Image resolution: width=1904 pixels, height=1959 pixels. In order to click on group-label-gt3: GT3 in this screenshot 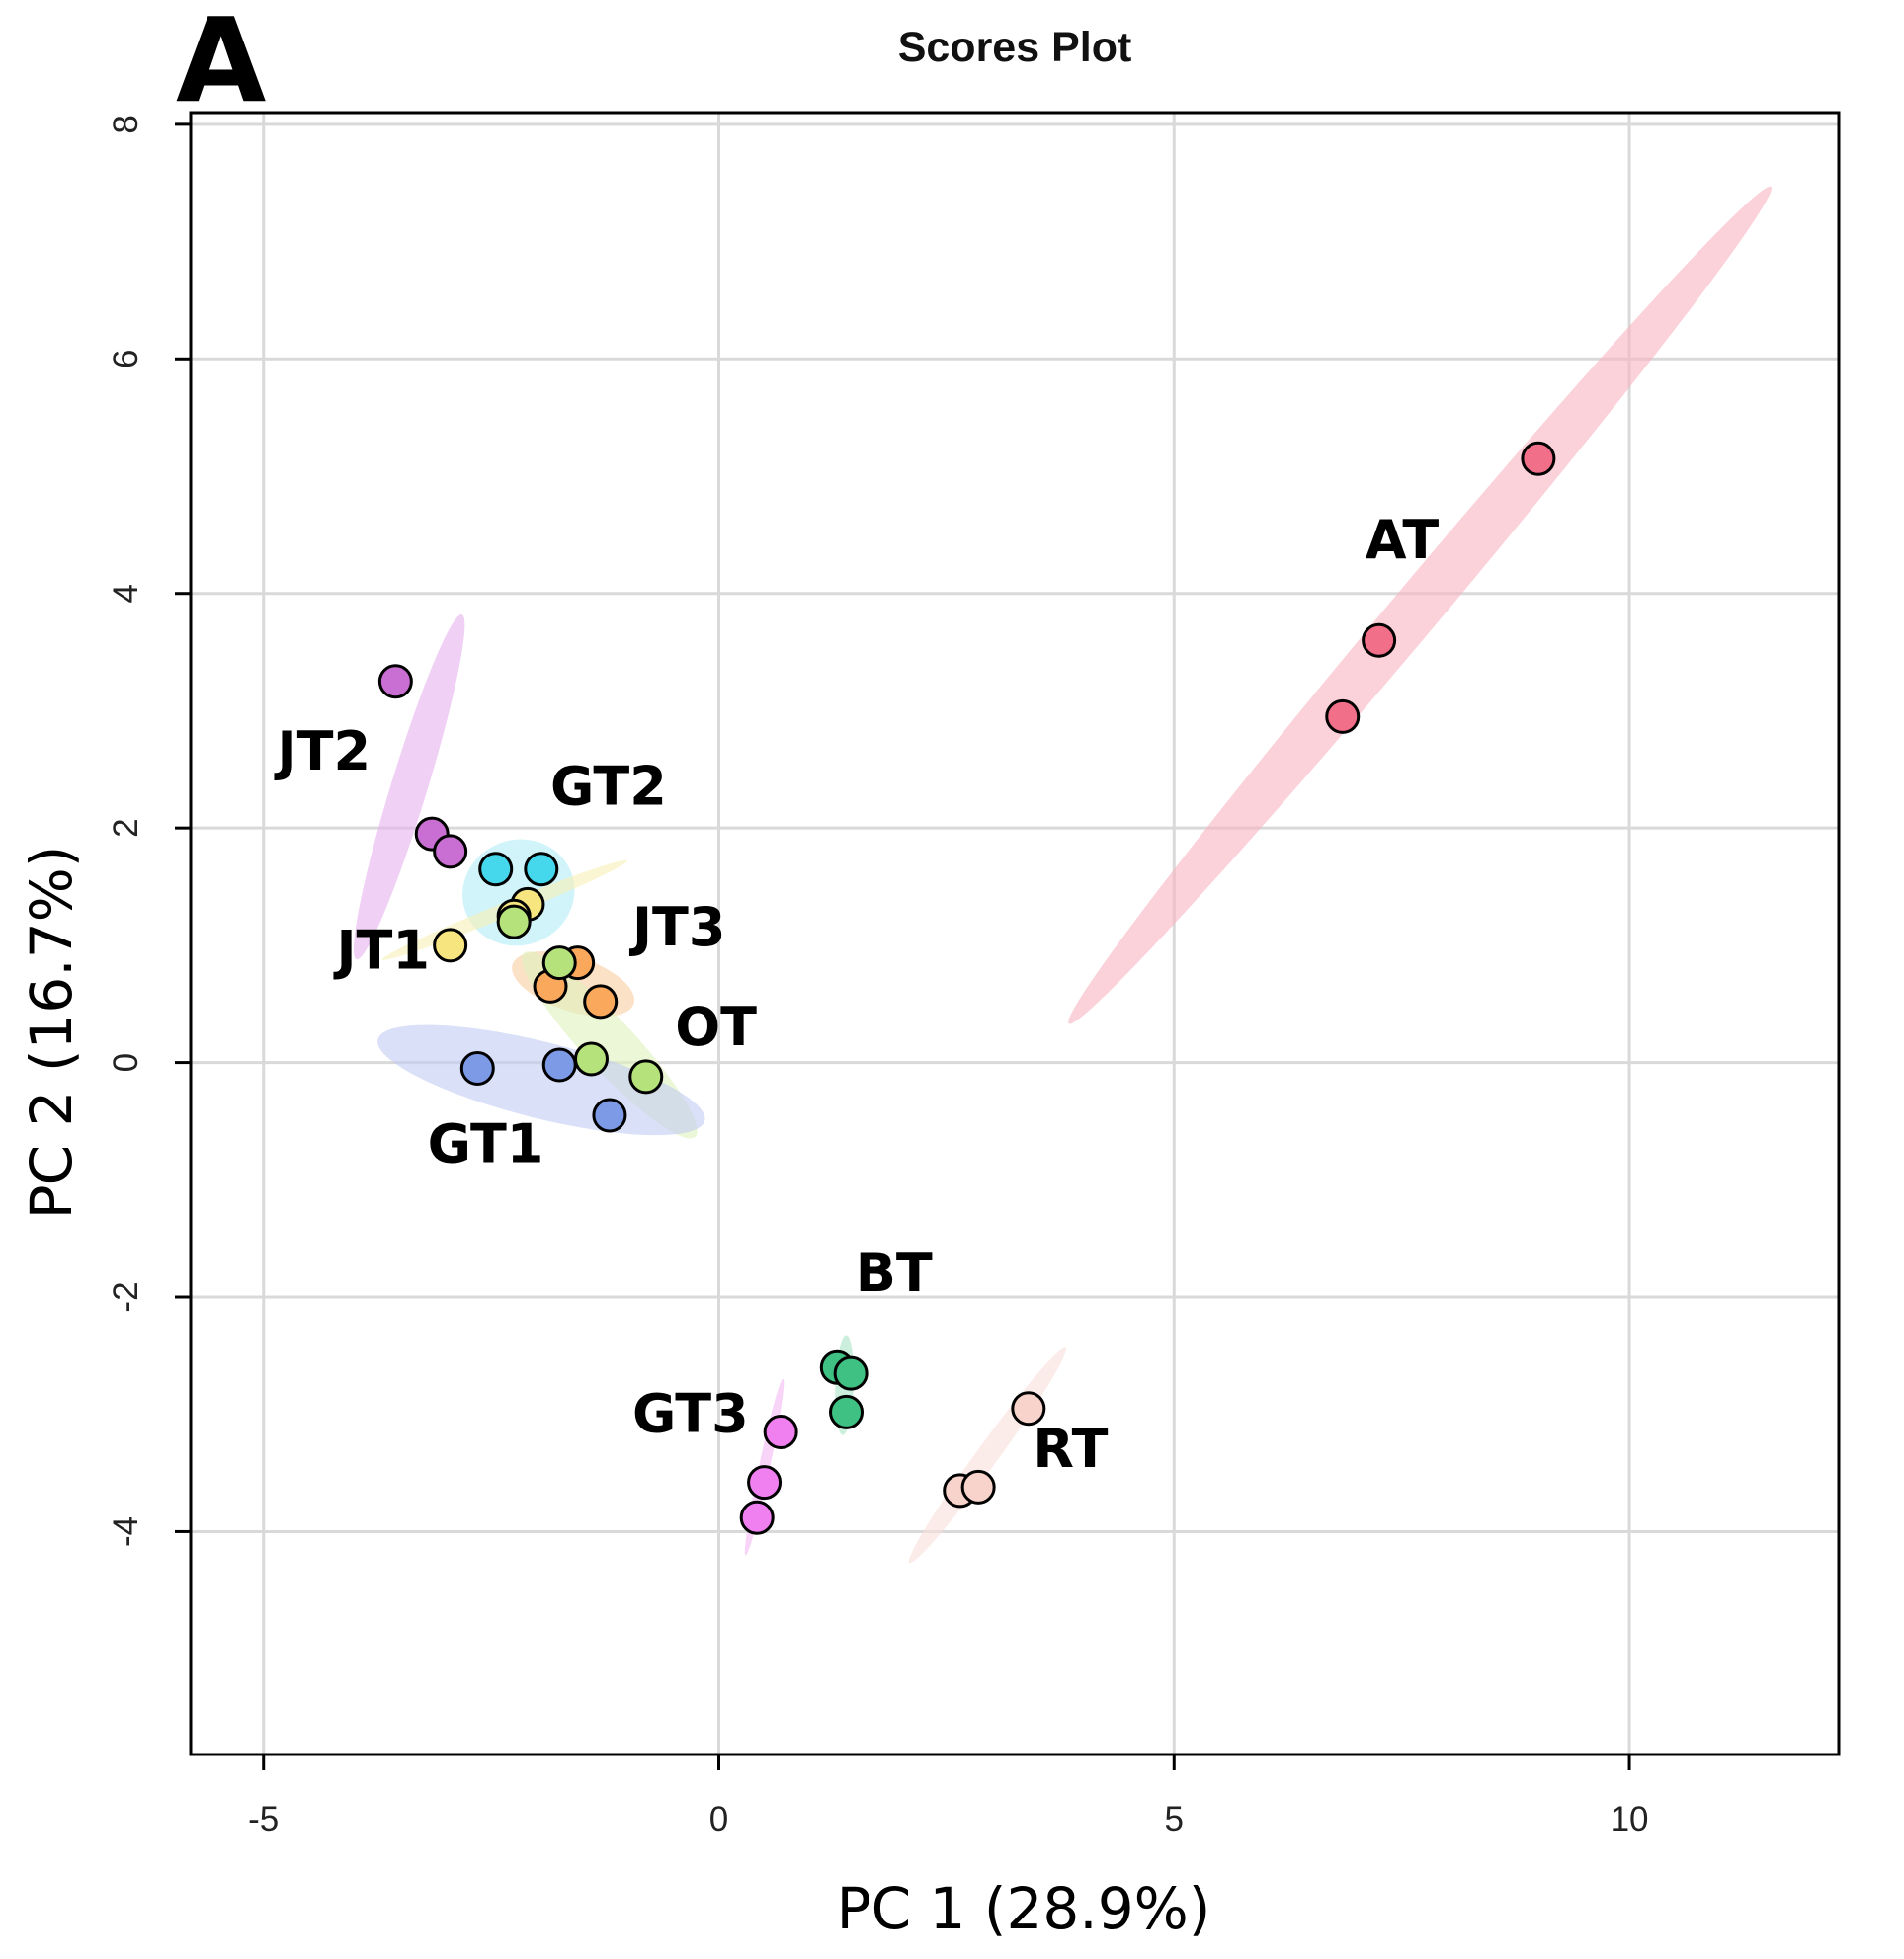, I will do `click(690, 1414)`.